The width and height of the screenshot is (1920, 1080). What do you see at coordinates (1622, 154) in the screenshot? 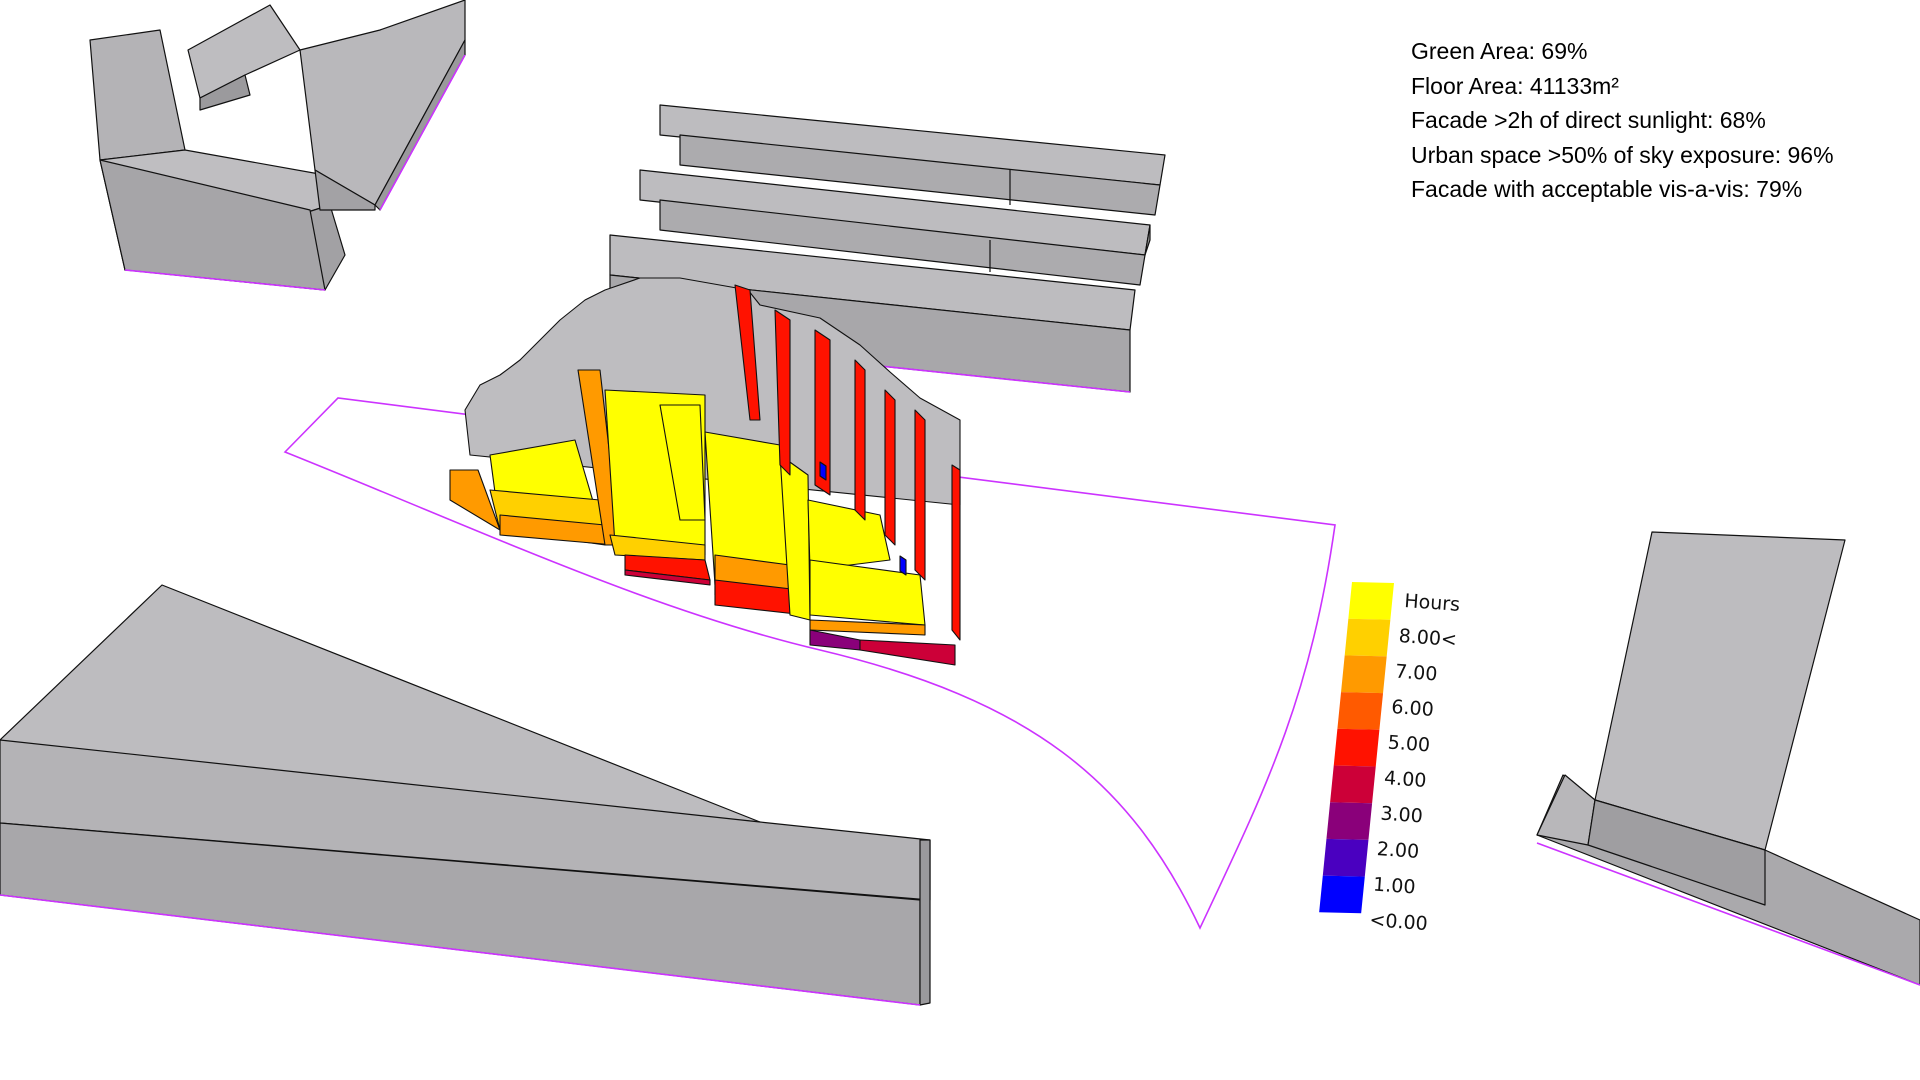
I see `stat-sky-exposure: Urban space >50% of sky exposure: 96%` at bounding box center [1622, 154].